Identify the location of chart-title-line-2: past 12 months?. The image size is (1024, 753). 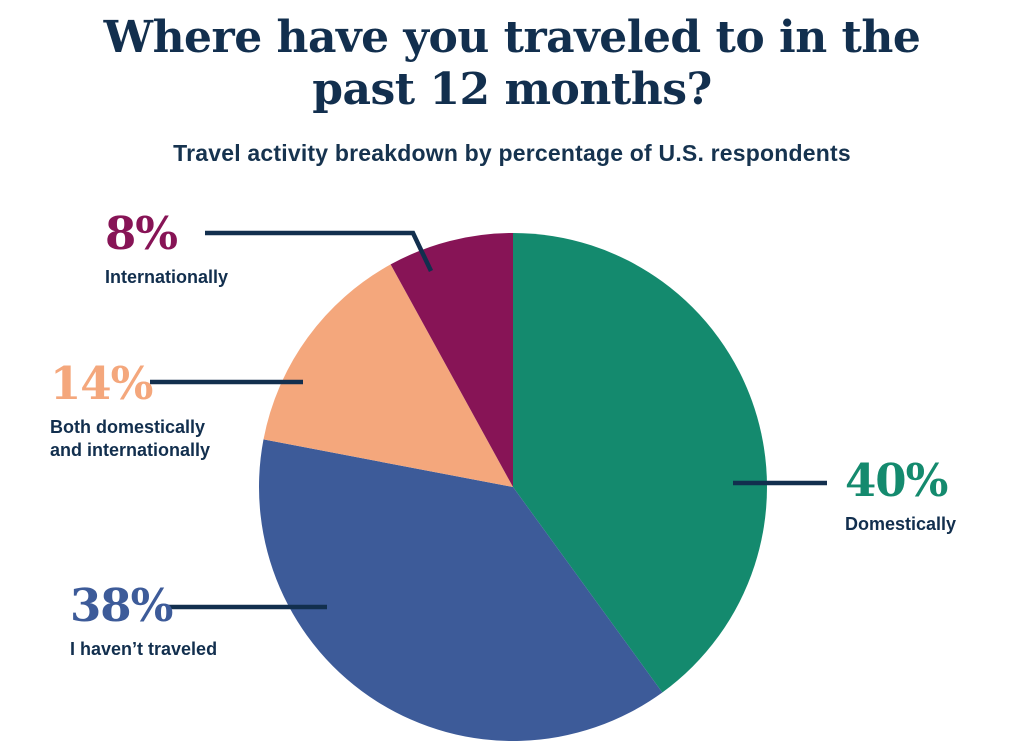
(512, 89).